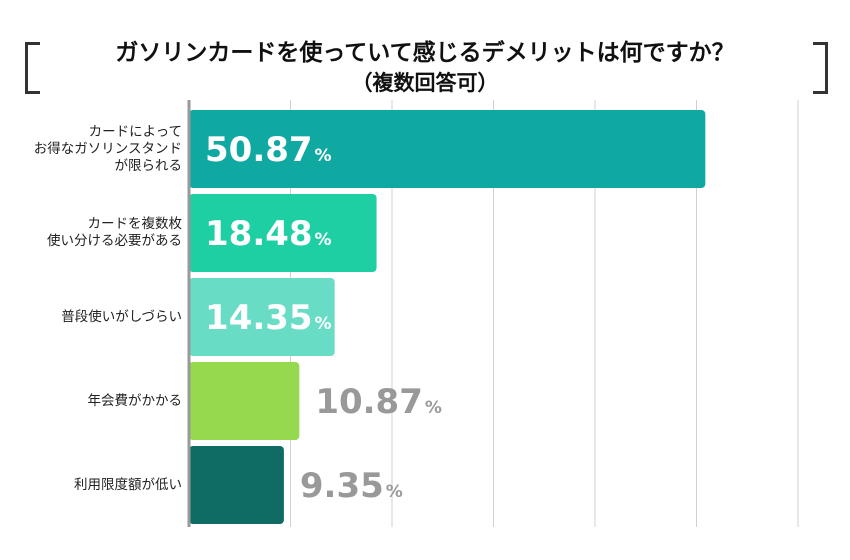  What do you see at coordinates (32, 68) in the screenshot?
I see `title-bracket-left` at bounding box center [32, 68].